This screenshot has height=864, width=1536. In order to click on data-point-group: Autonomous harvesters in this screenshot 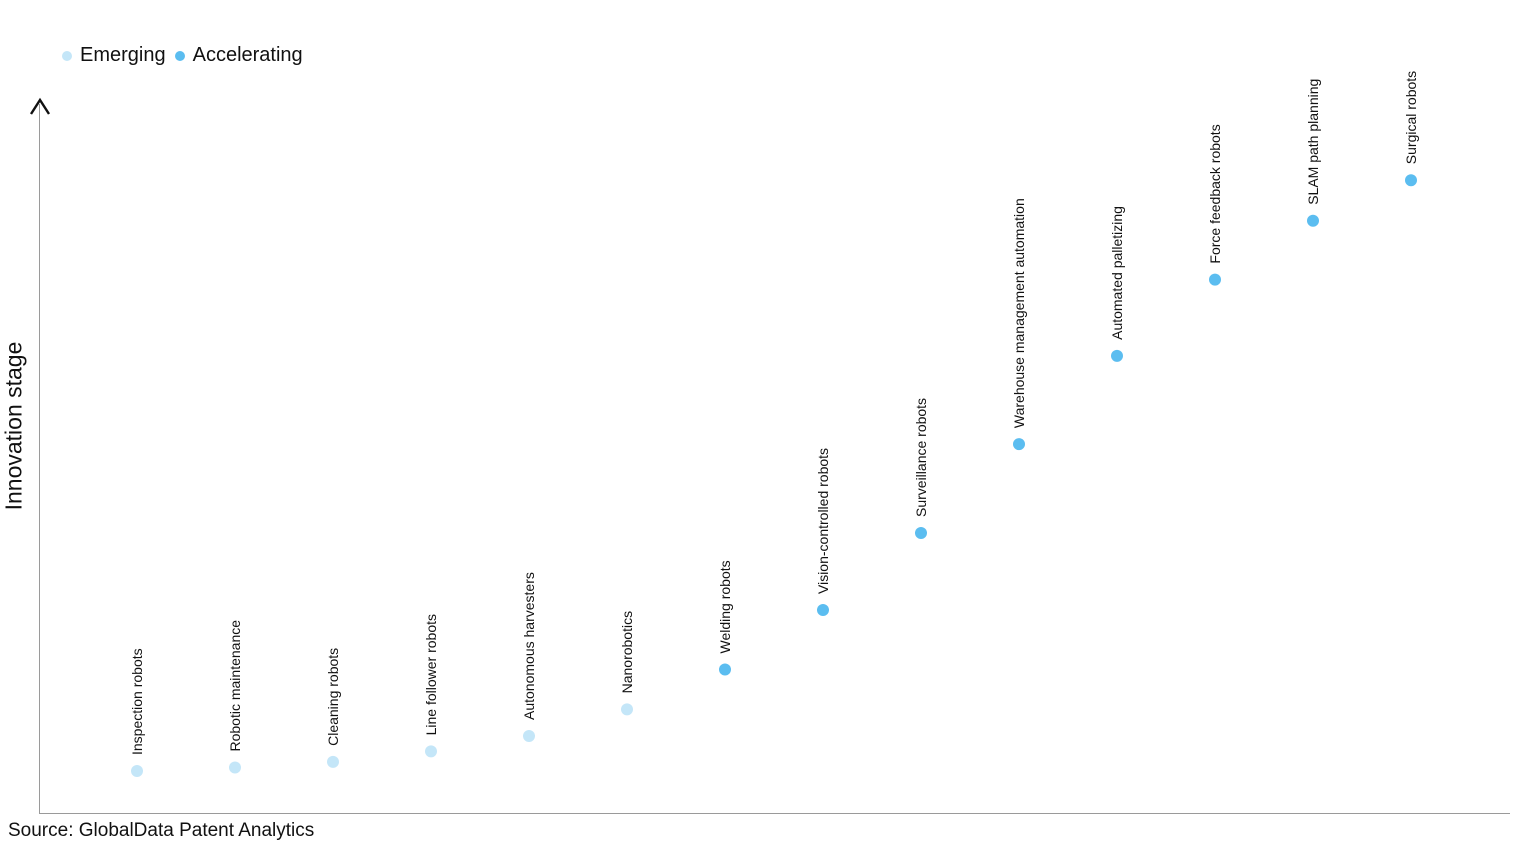, I will do `click(529, 657)`.